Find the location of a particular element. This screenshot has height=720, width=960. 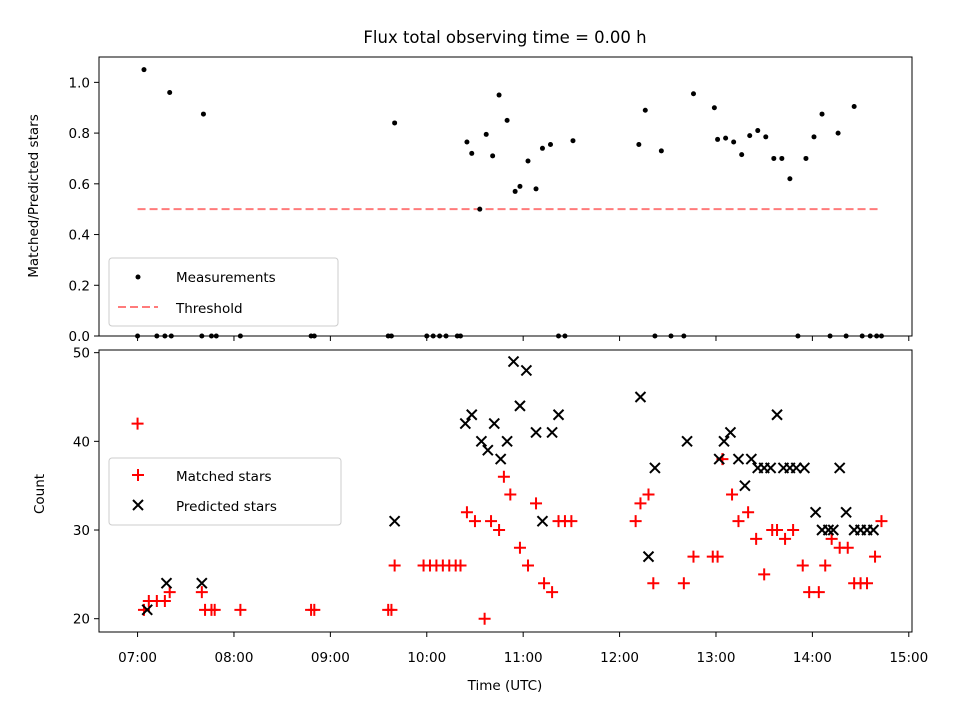

bottom-x-tick-label: 09:00 is located at coordinates (330, 658).